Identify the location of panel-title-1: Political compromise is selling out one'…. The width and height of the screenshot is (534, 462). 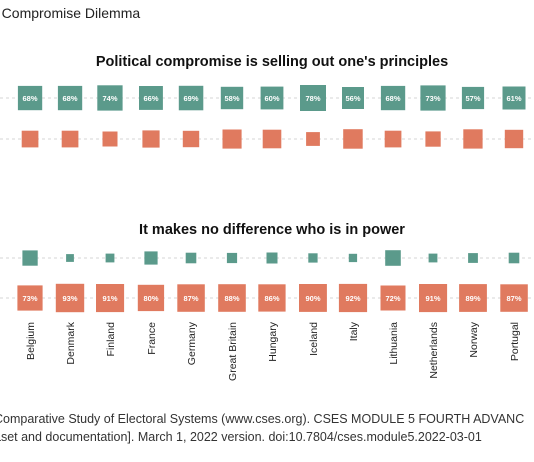
(272, 62).